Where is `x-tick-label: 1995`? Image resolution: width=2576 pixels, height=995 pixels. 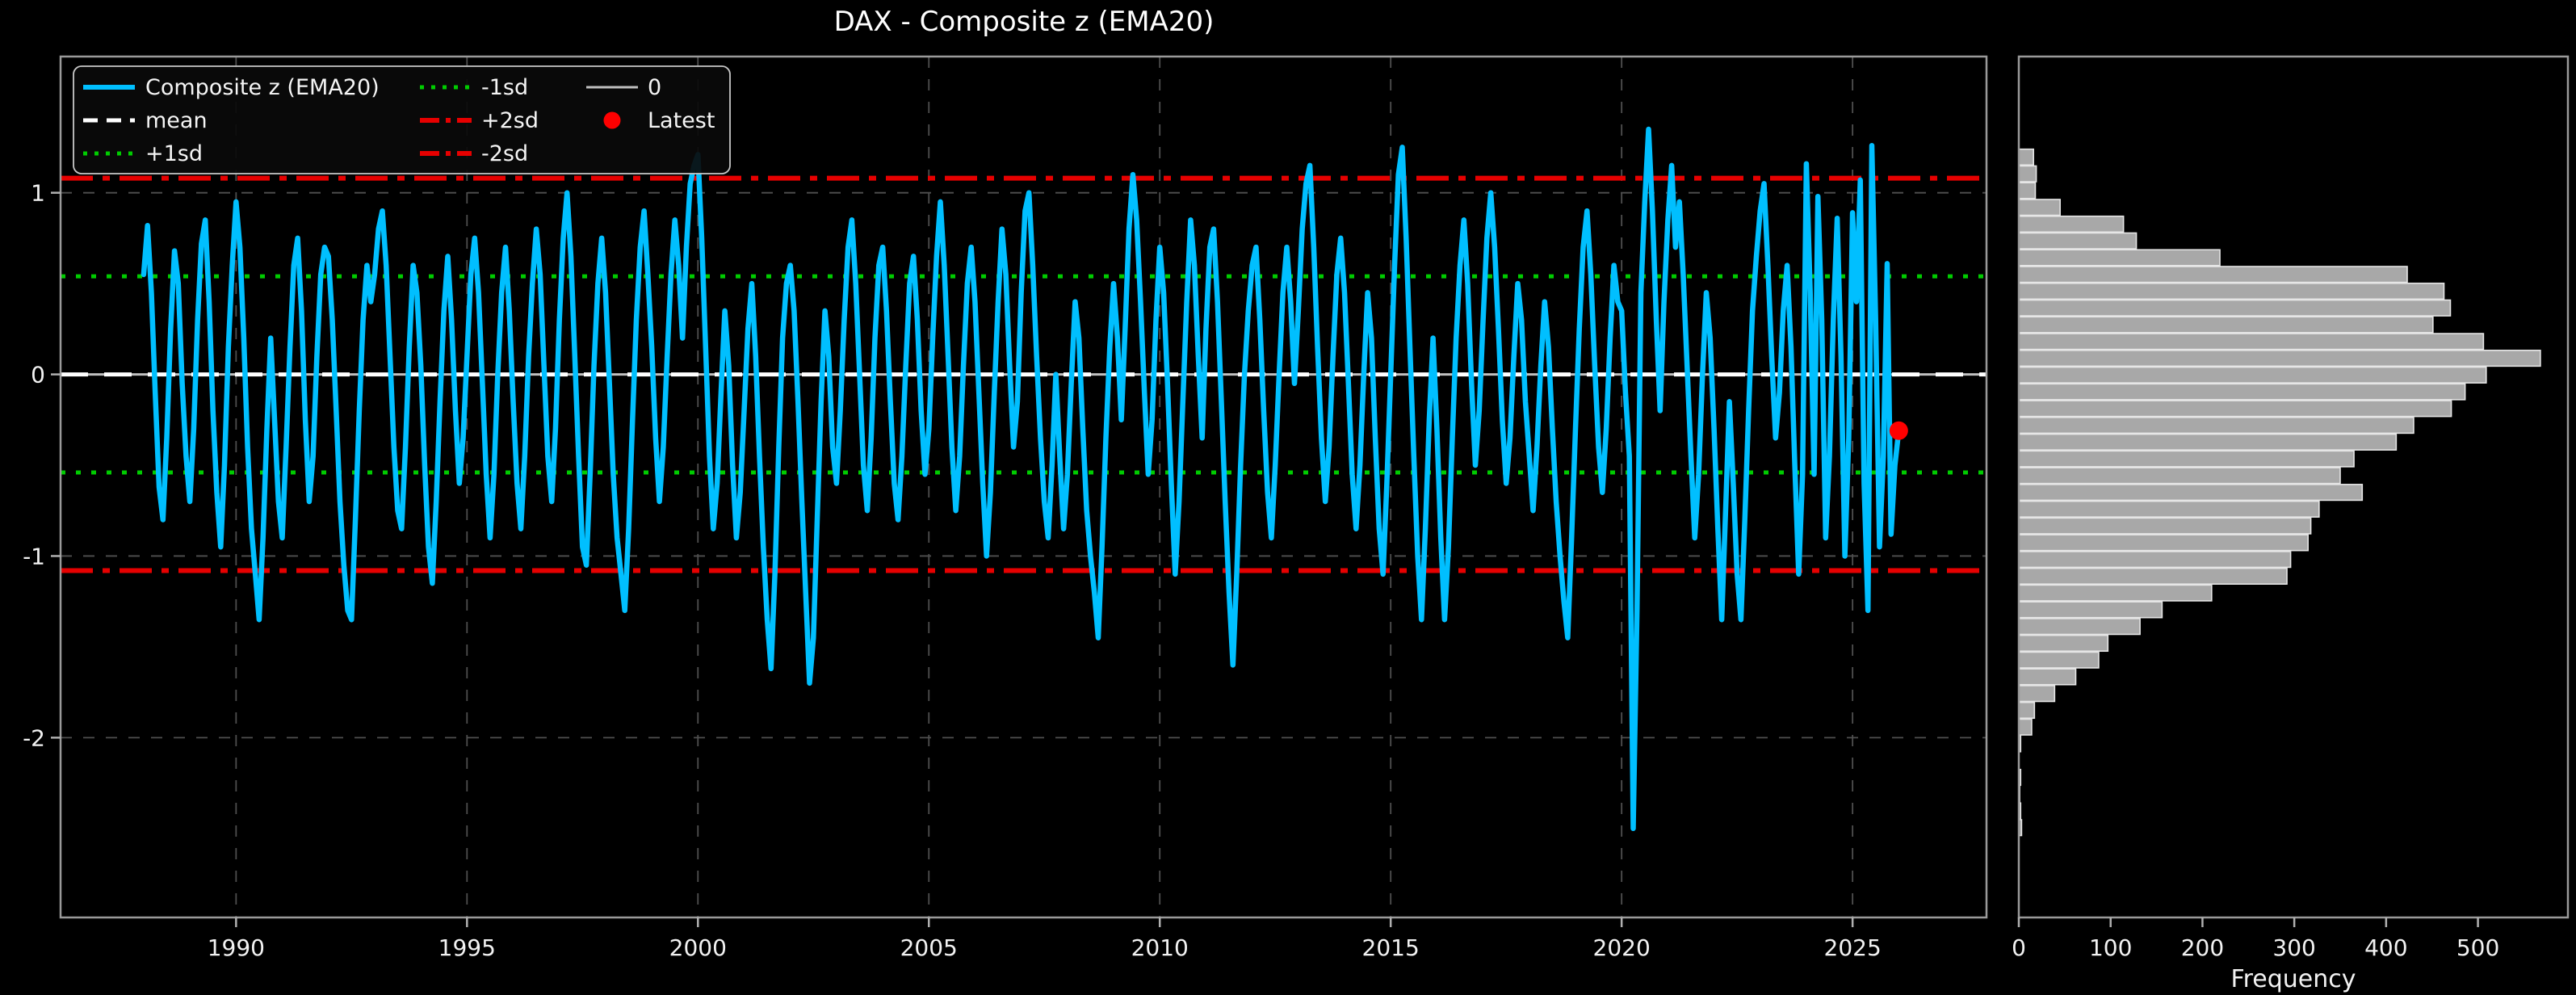 x-tick-label: 1995 is located at coordinates (467, 947).